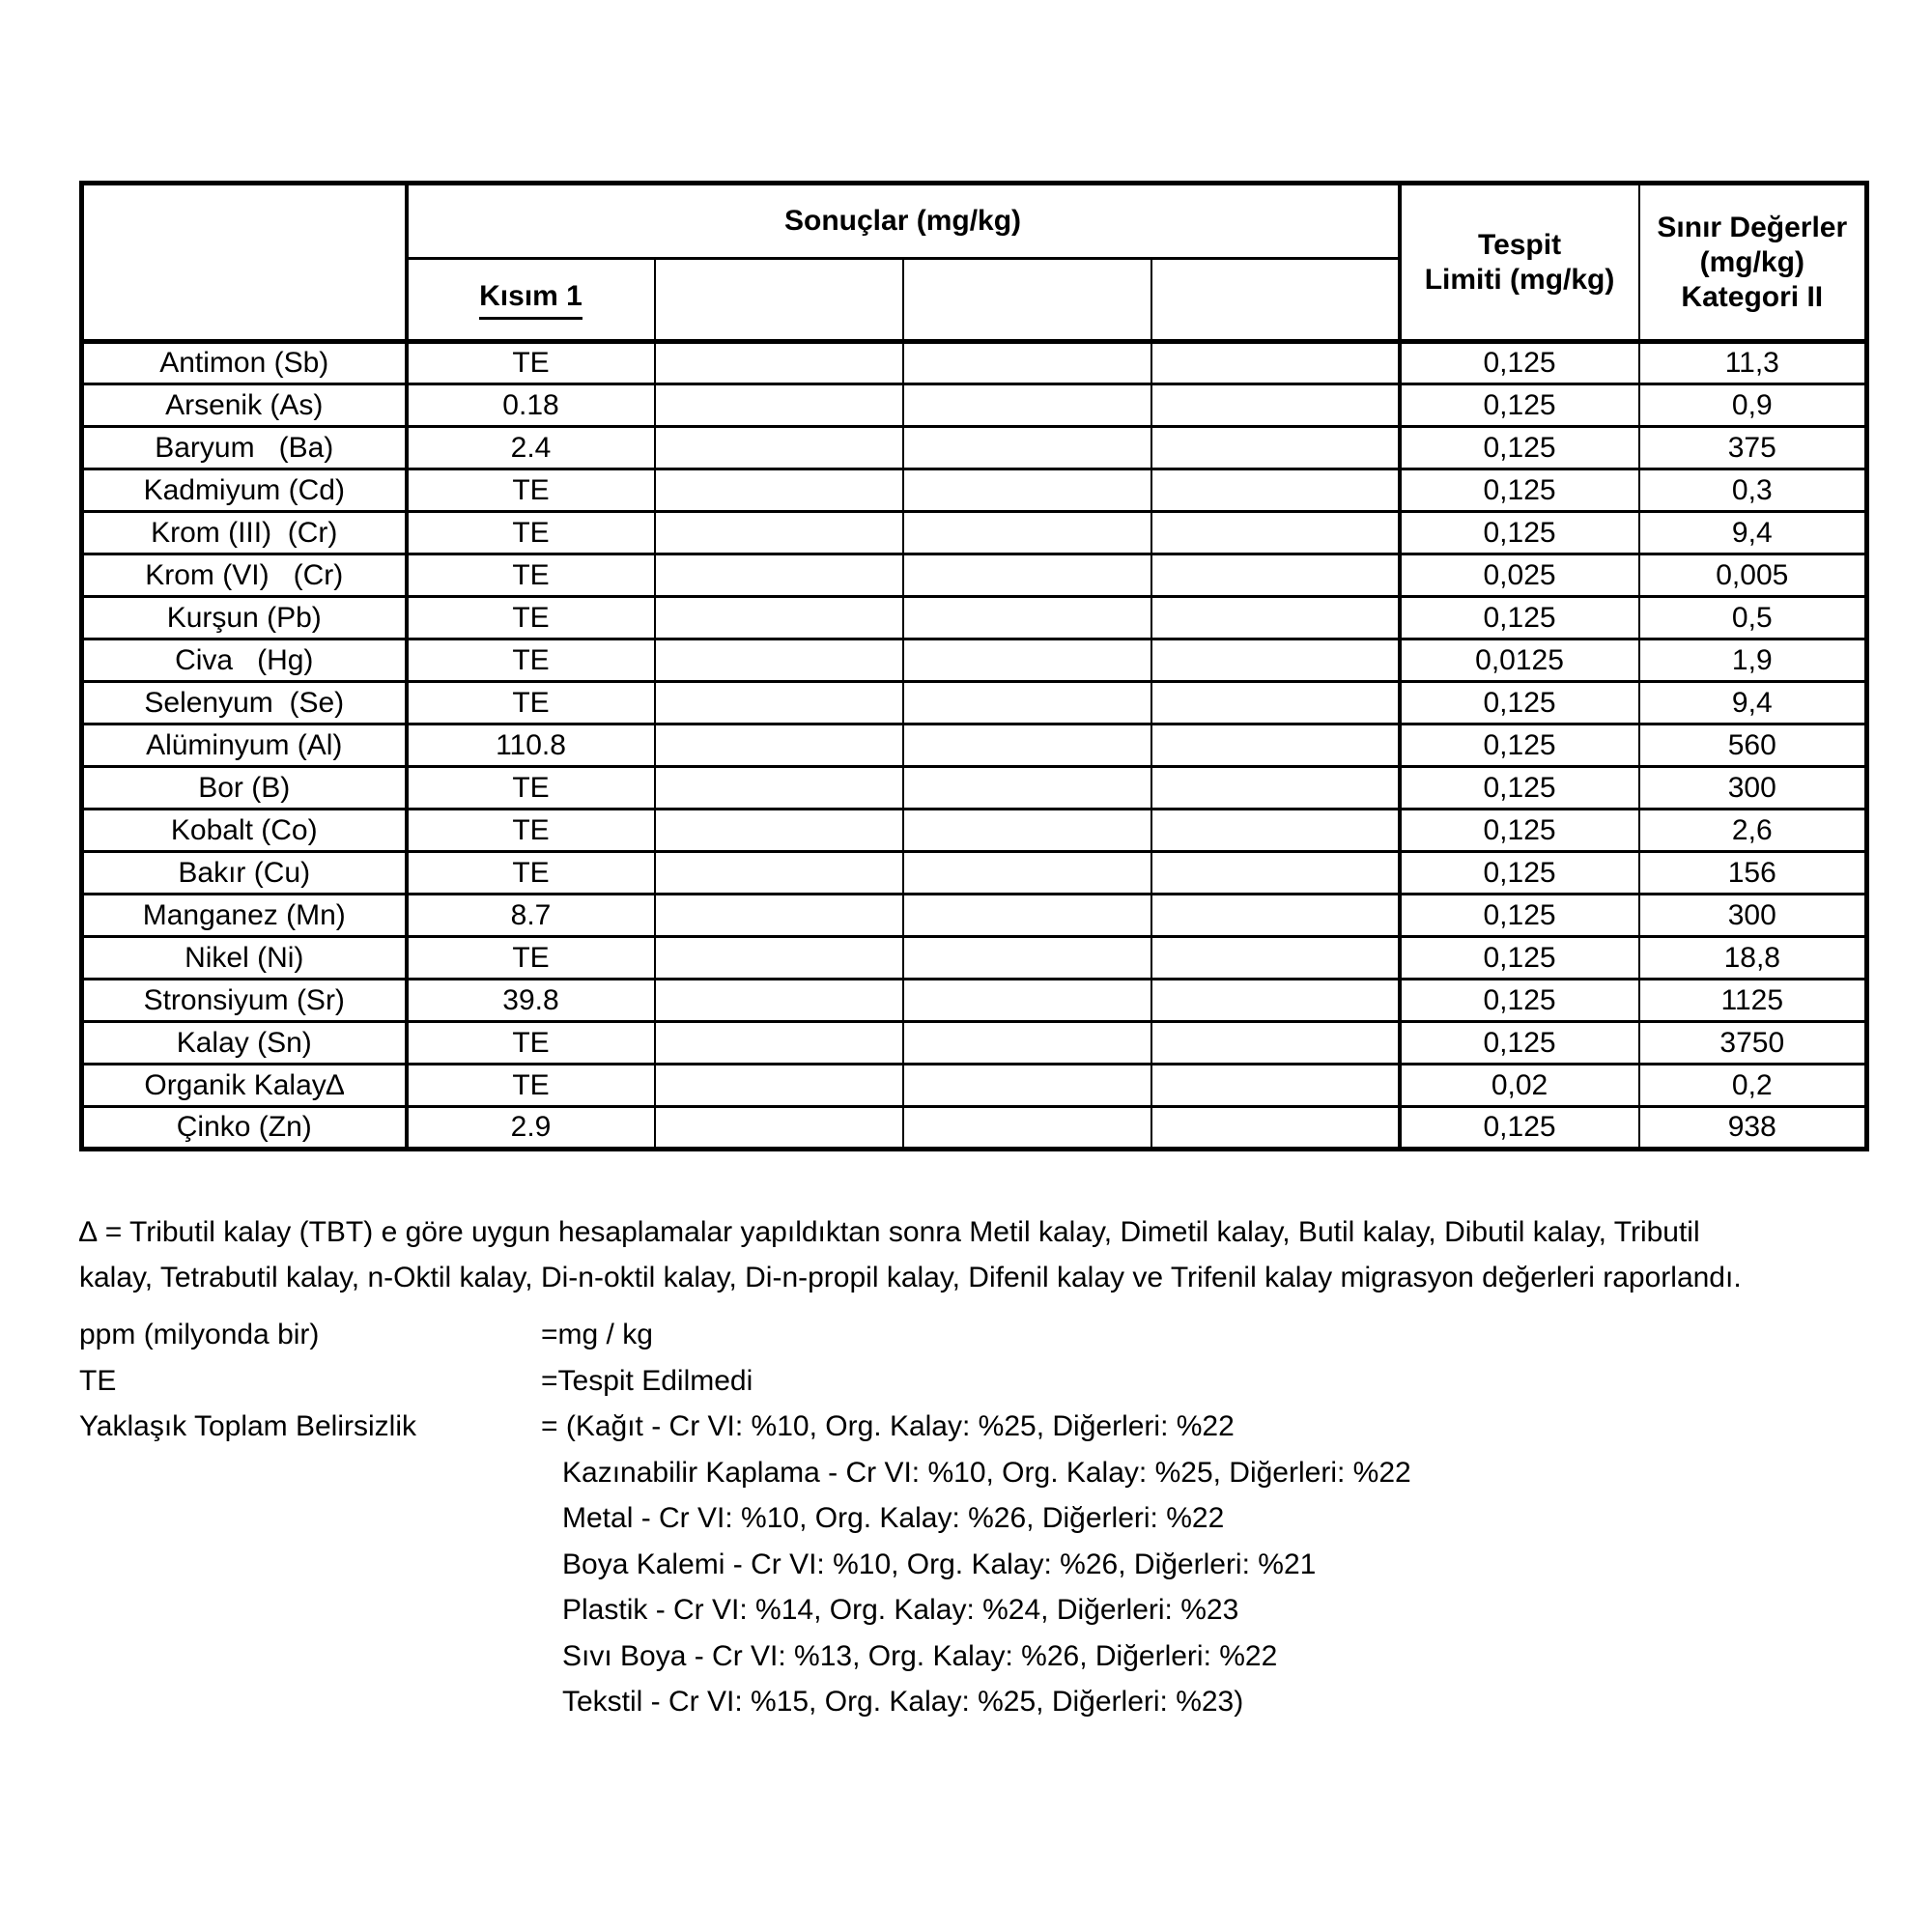 The height and width of the screenshot is (1932, 1932). I want to click on sinir-degerler-header-line3: Kategori II, so click(1752, 296).